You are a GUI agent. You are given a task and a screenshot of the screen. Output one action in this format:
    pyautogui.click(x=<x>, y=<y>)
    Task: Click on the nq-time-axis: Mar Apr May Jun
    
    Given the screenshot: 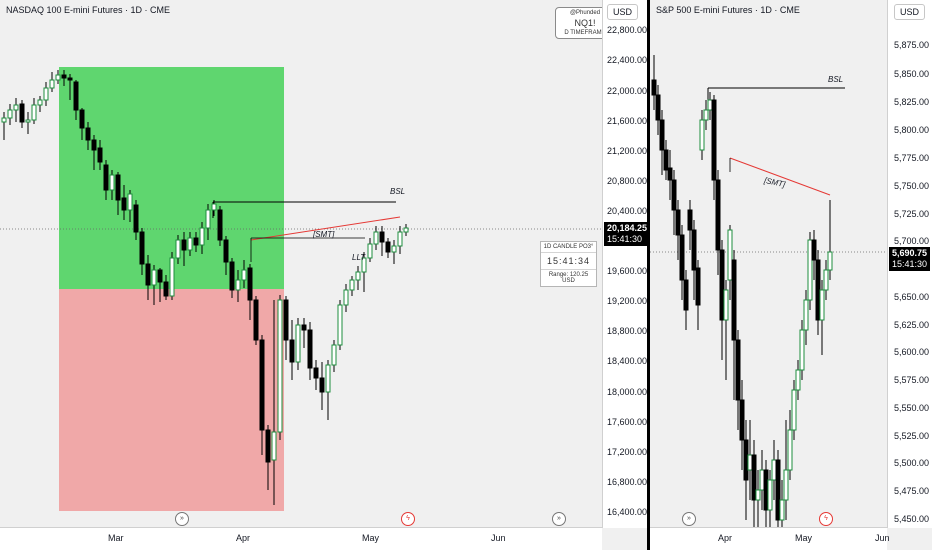 What is the action you would take?
    pyautogui.click(x=301, y=538)
    